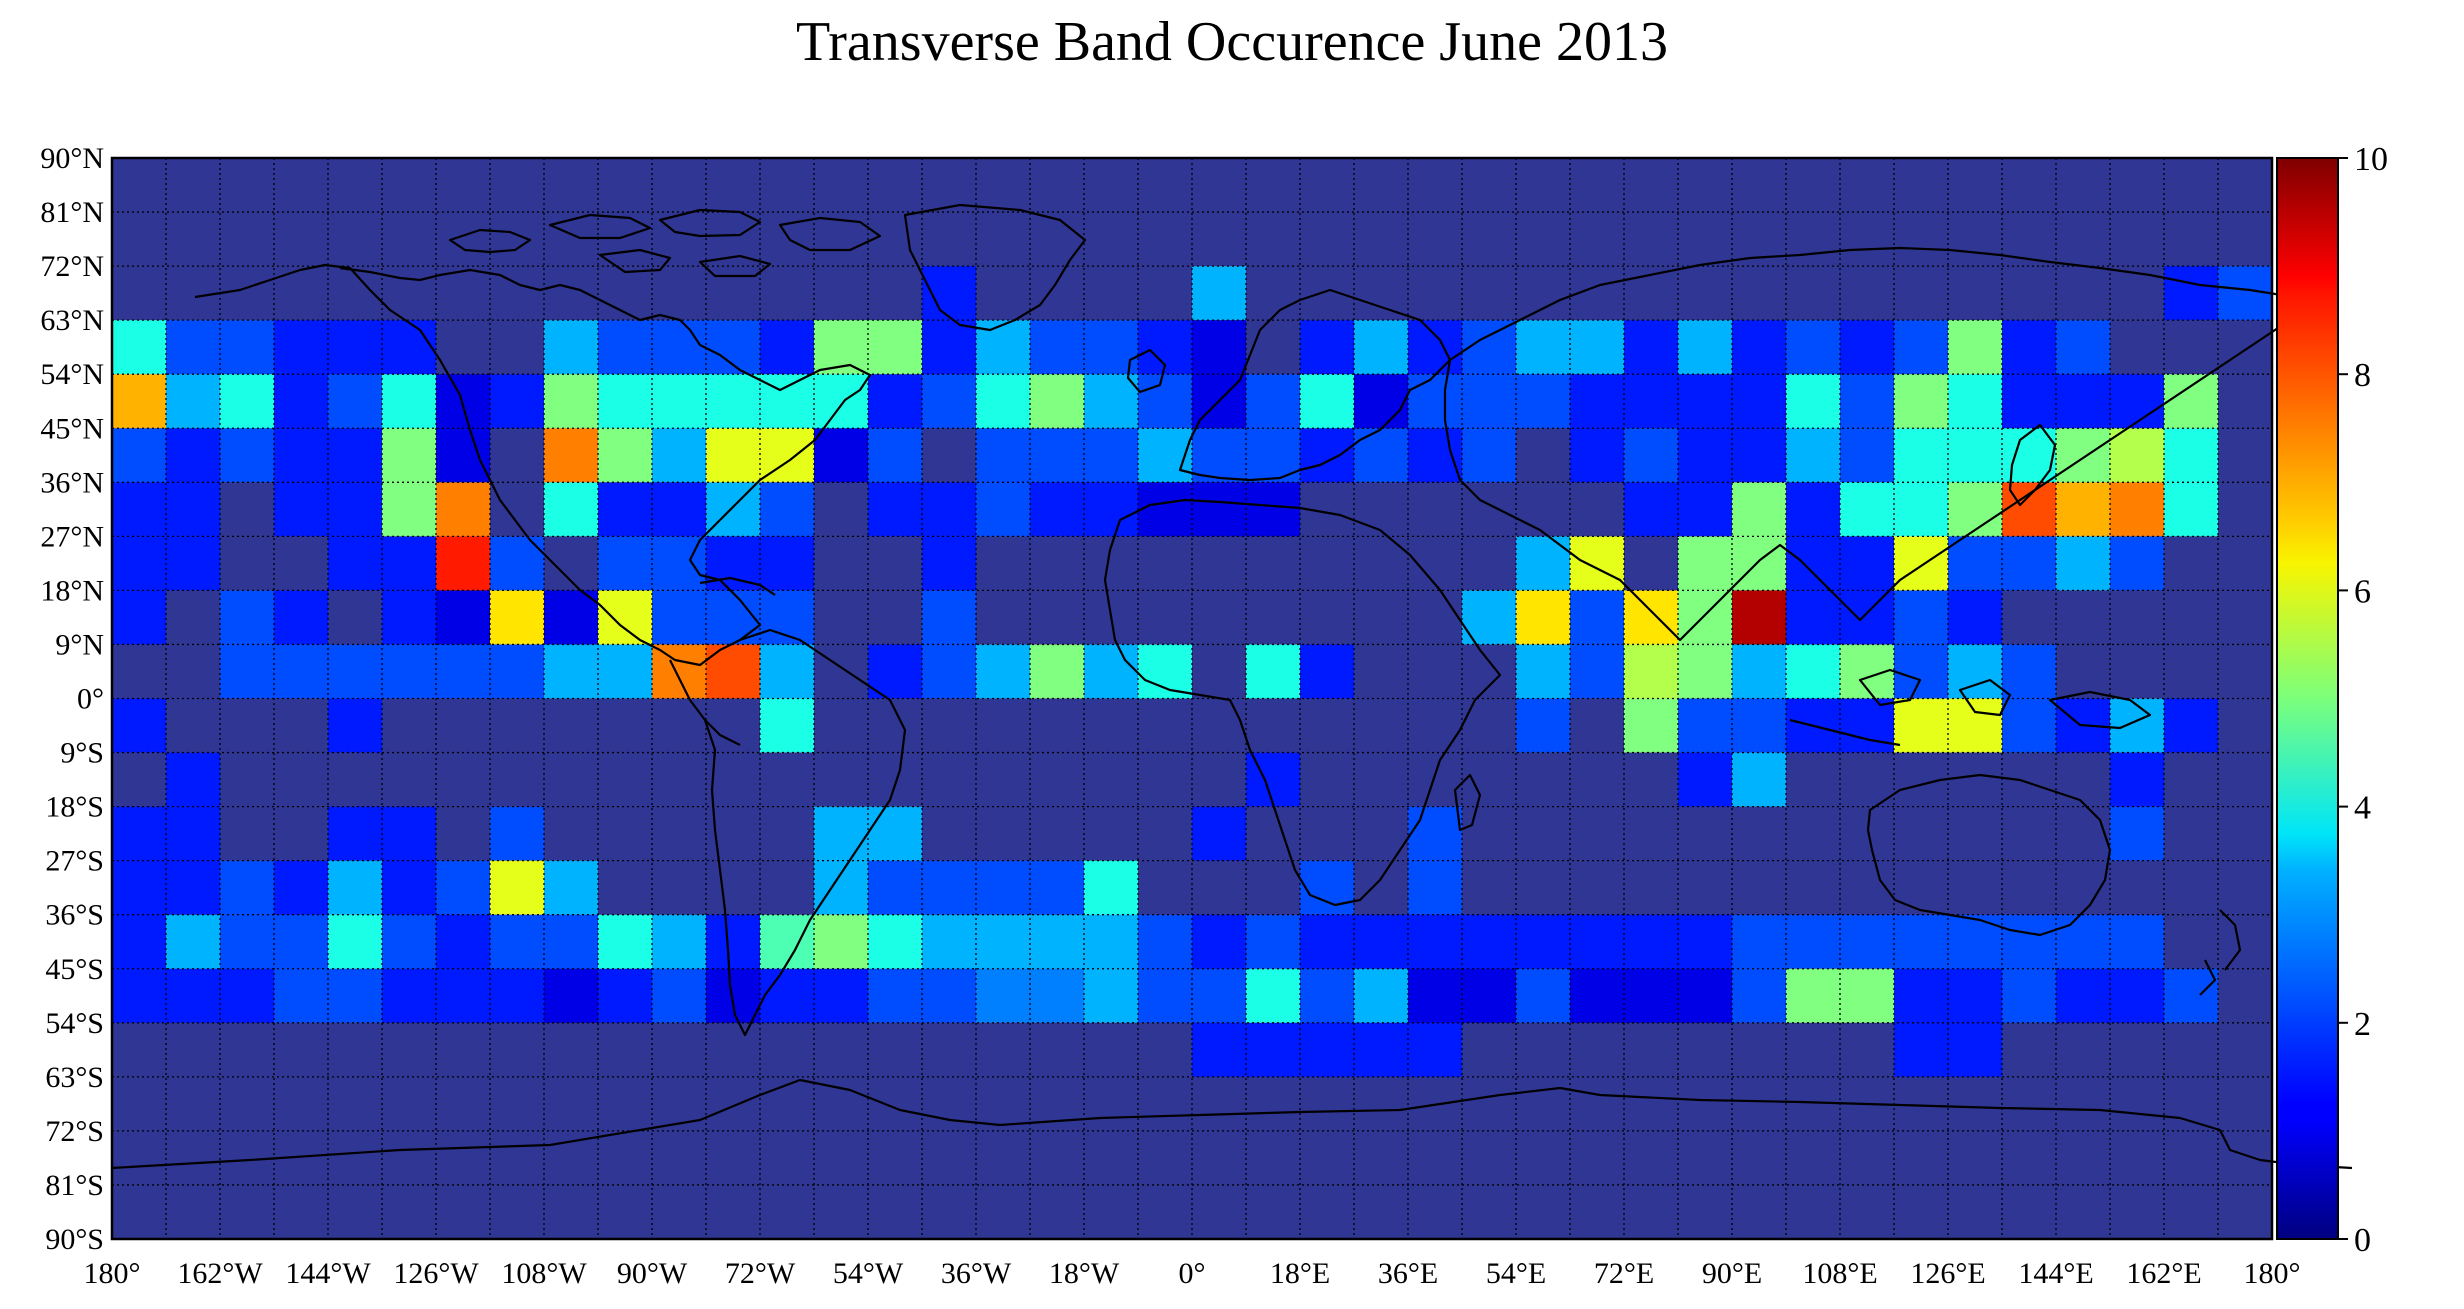 Image resolution: width=2464 pixels, height=1309 pixels. I want to click on y-tick-label: 81°S, so click(74, 1185).